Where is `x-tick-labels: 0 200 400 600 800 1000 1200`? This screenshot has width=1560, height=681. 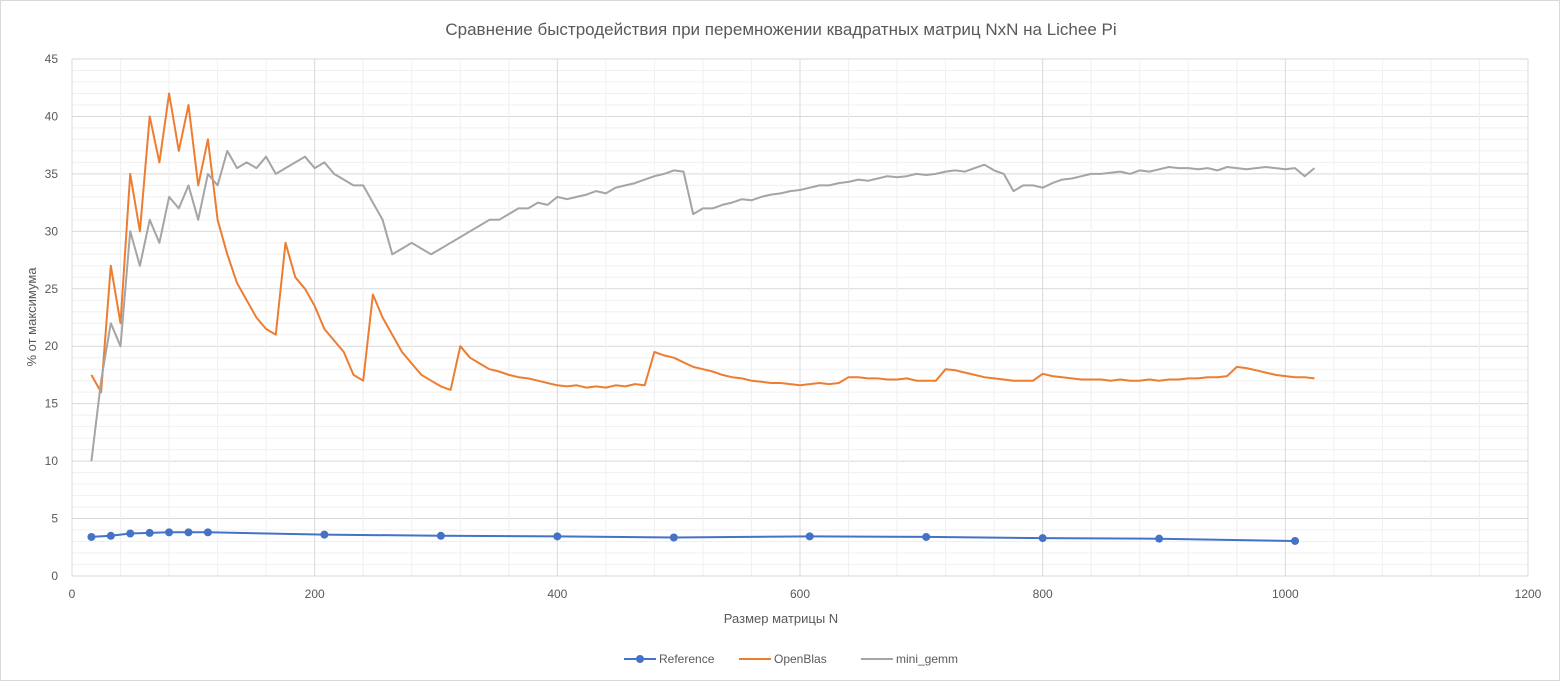
x-tick-labels: 0 200 400 600 800 1000 1200 is located at coordinates (805, 594).